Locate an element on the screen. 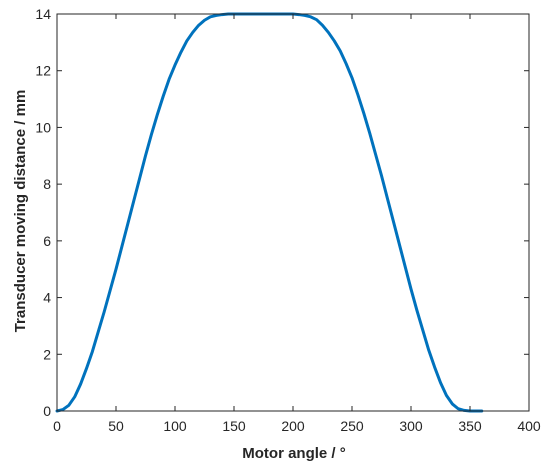  x-axis-title: Motor angle / ° is located at coordinates (294, 453).